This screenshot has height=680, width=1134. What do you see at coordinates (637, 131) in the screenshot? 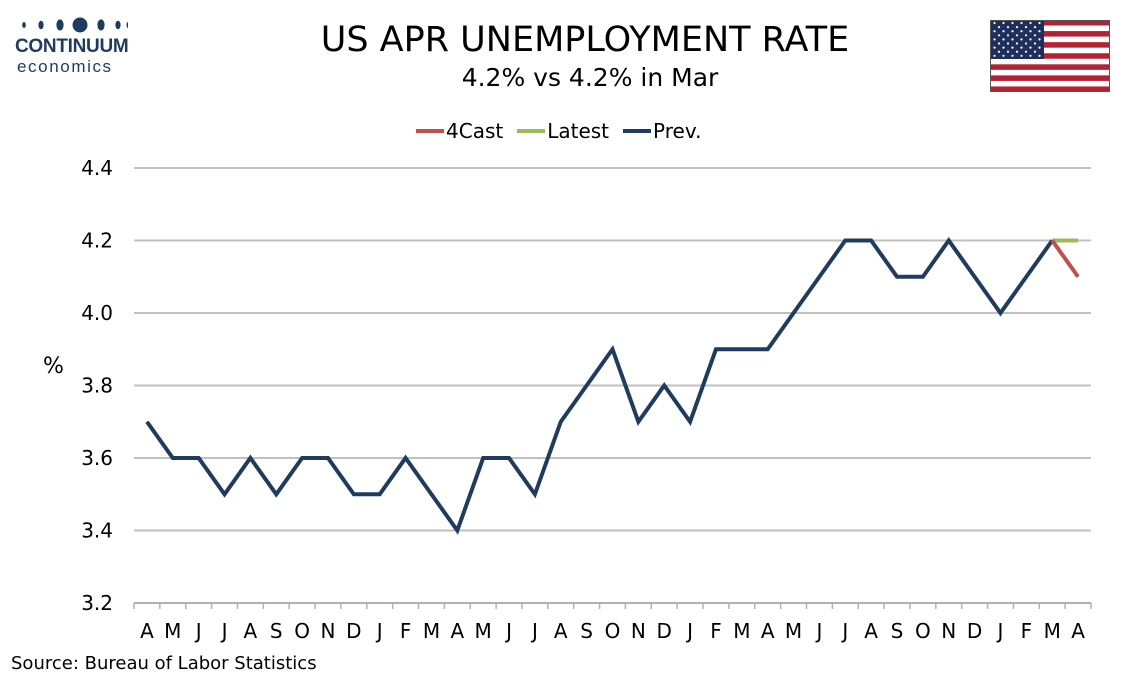
I see `legend-swatch-previous` at bounding box center [637, 131].